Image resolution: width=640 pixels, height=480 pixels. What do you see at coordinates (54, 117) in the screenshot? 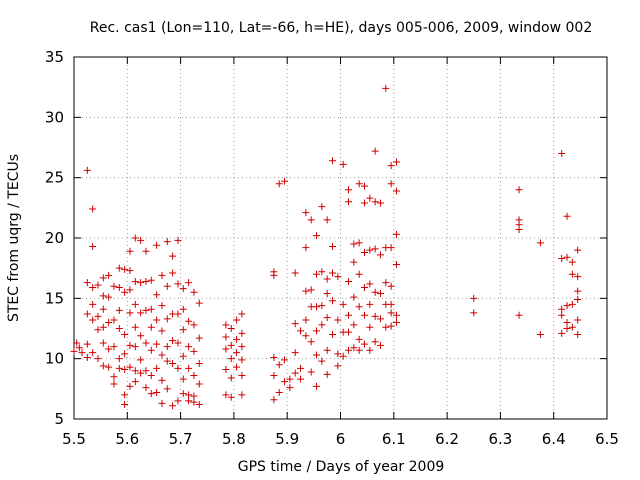
I see `y-tick-label: 30` at bounding box center [54, 117].